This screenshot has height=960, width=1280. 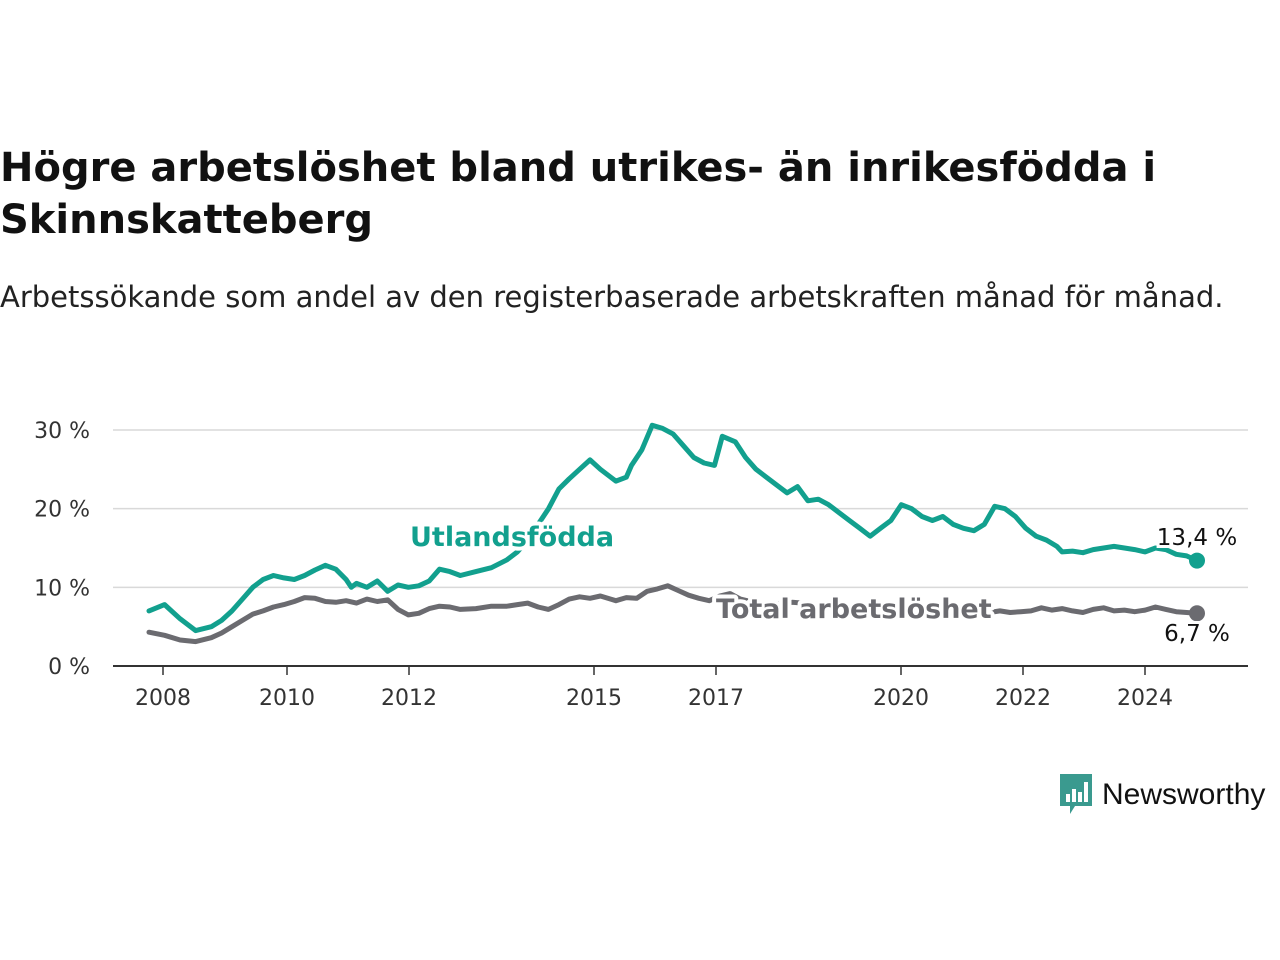 What do you see at coordinates (163, 698) in the screenshot?
I see `x-tick-label: 2008` at bounding box center [163, 698].